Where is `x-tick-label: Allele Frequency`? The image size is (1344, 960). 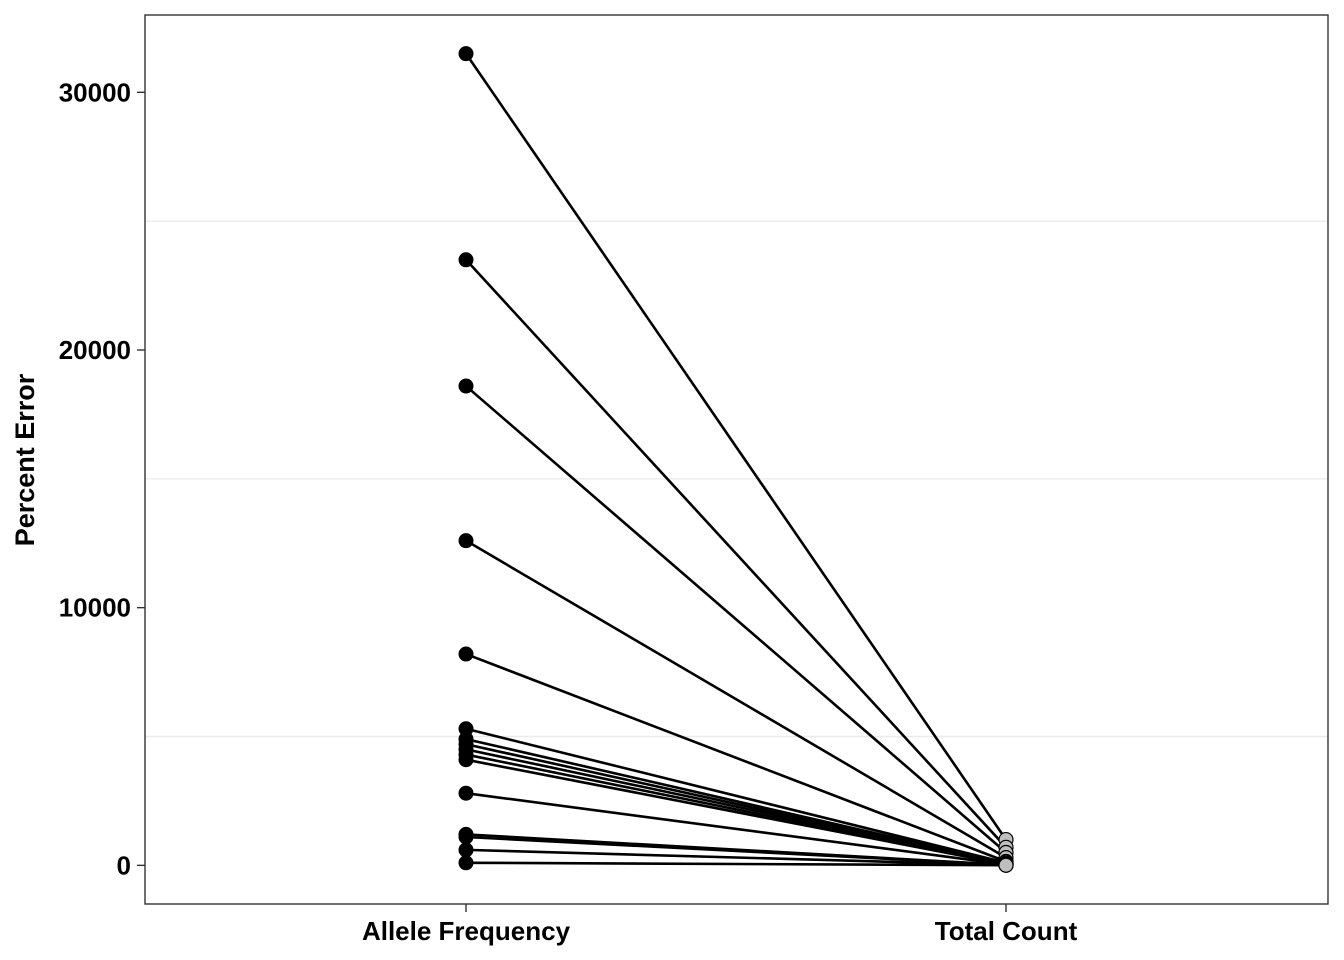 x-tick-label: Allele Frequency is located at coordinates (466, 931).